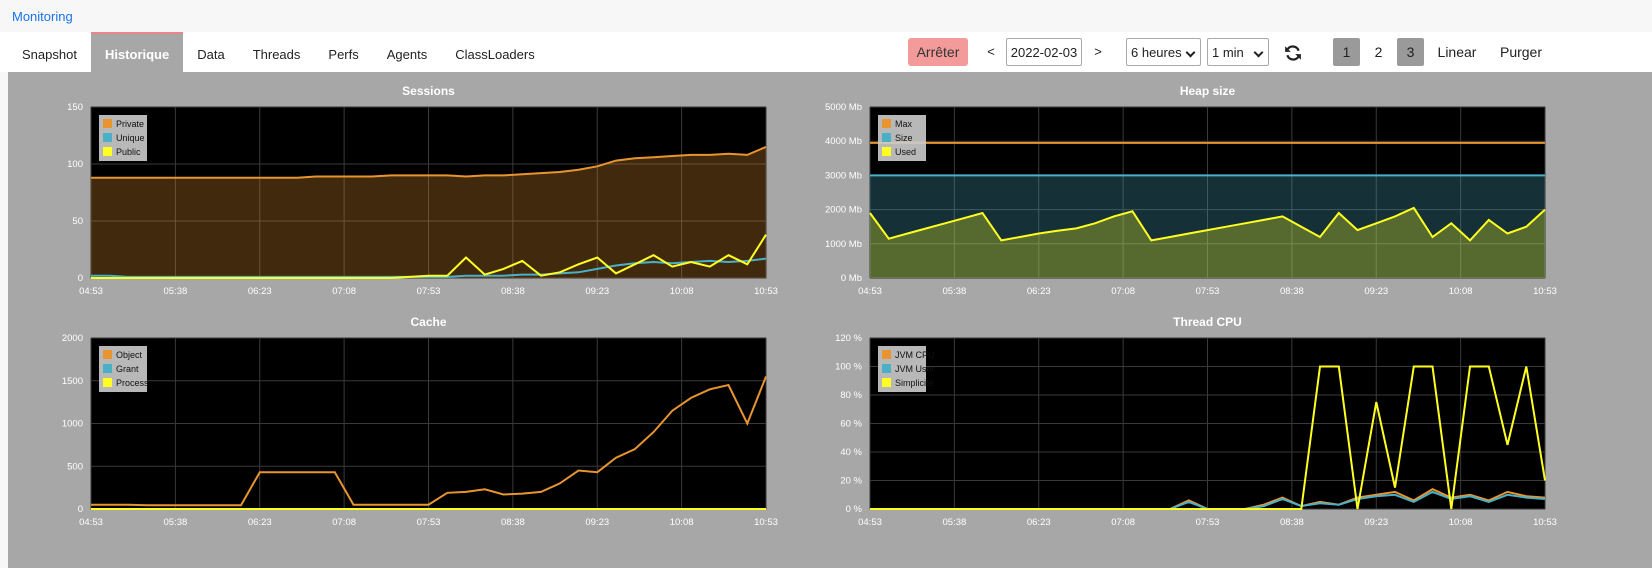  What do you see at coordinates (904, 124) in the screenshot?
I see `legend-label: Max` at bounding box center [904, 124].